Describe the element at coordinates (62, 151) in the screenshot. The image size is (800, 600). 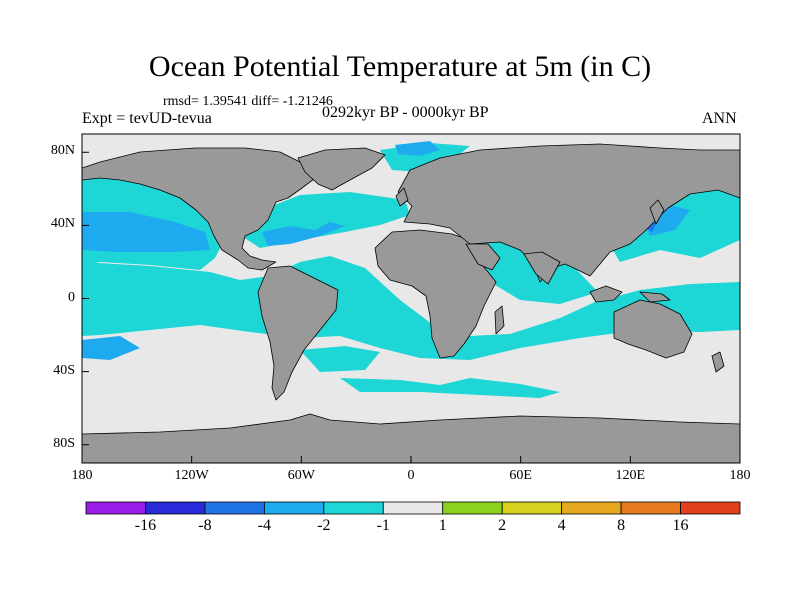
I see `lat-label-0: 80N` at that location.